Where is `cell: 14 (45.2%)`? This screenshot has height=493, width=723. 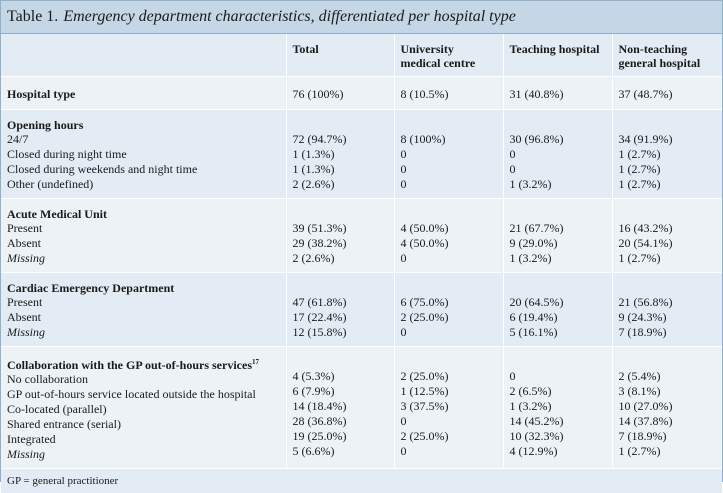 cell: 14 (45.2%) is located at coordinates (558, 421).